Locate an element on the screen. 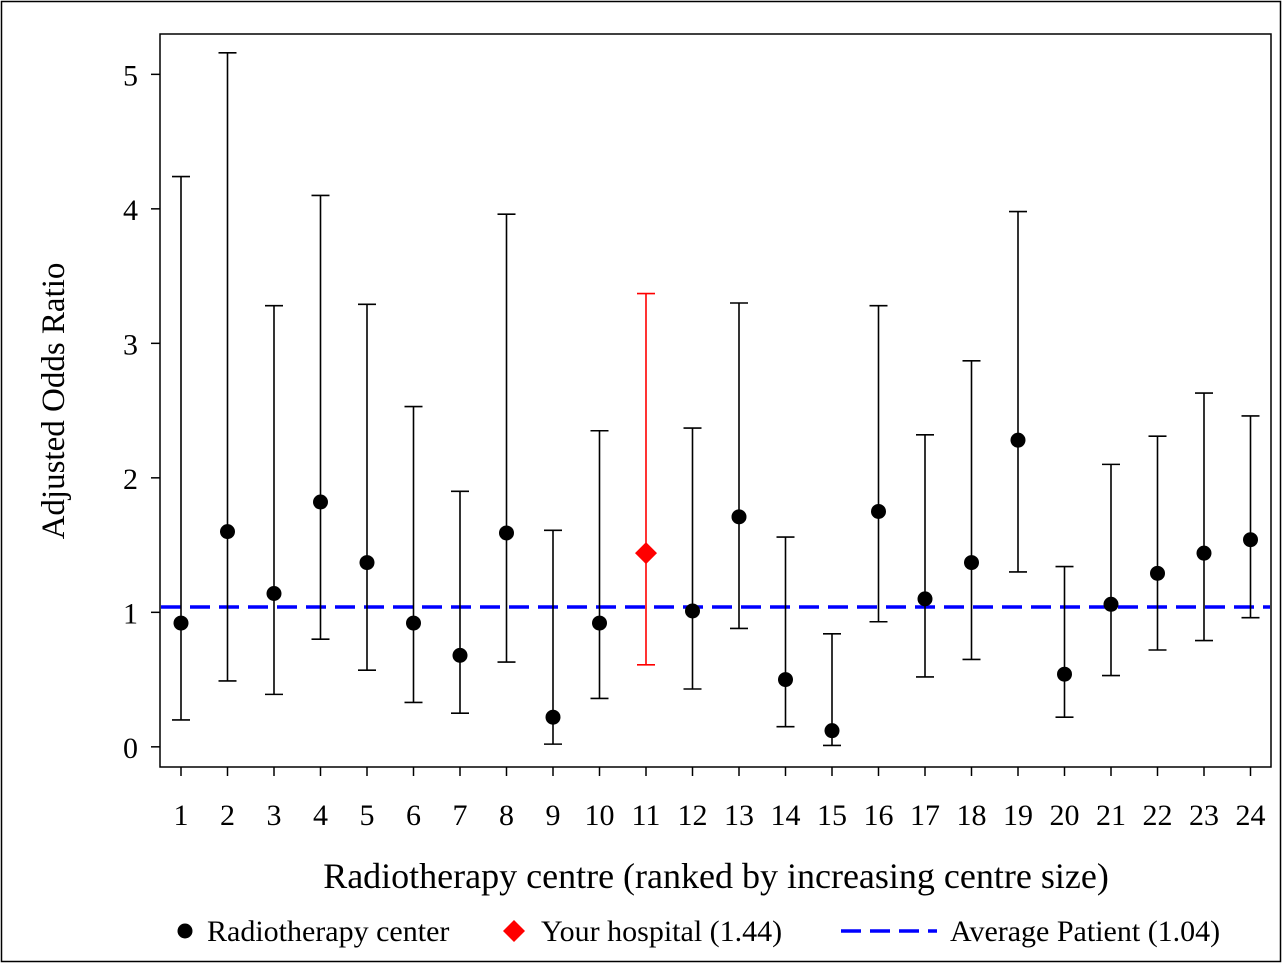 This screenshot has width=1282, height=963. y-tick-label: 4 is located at coordinates (130, 210).